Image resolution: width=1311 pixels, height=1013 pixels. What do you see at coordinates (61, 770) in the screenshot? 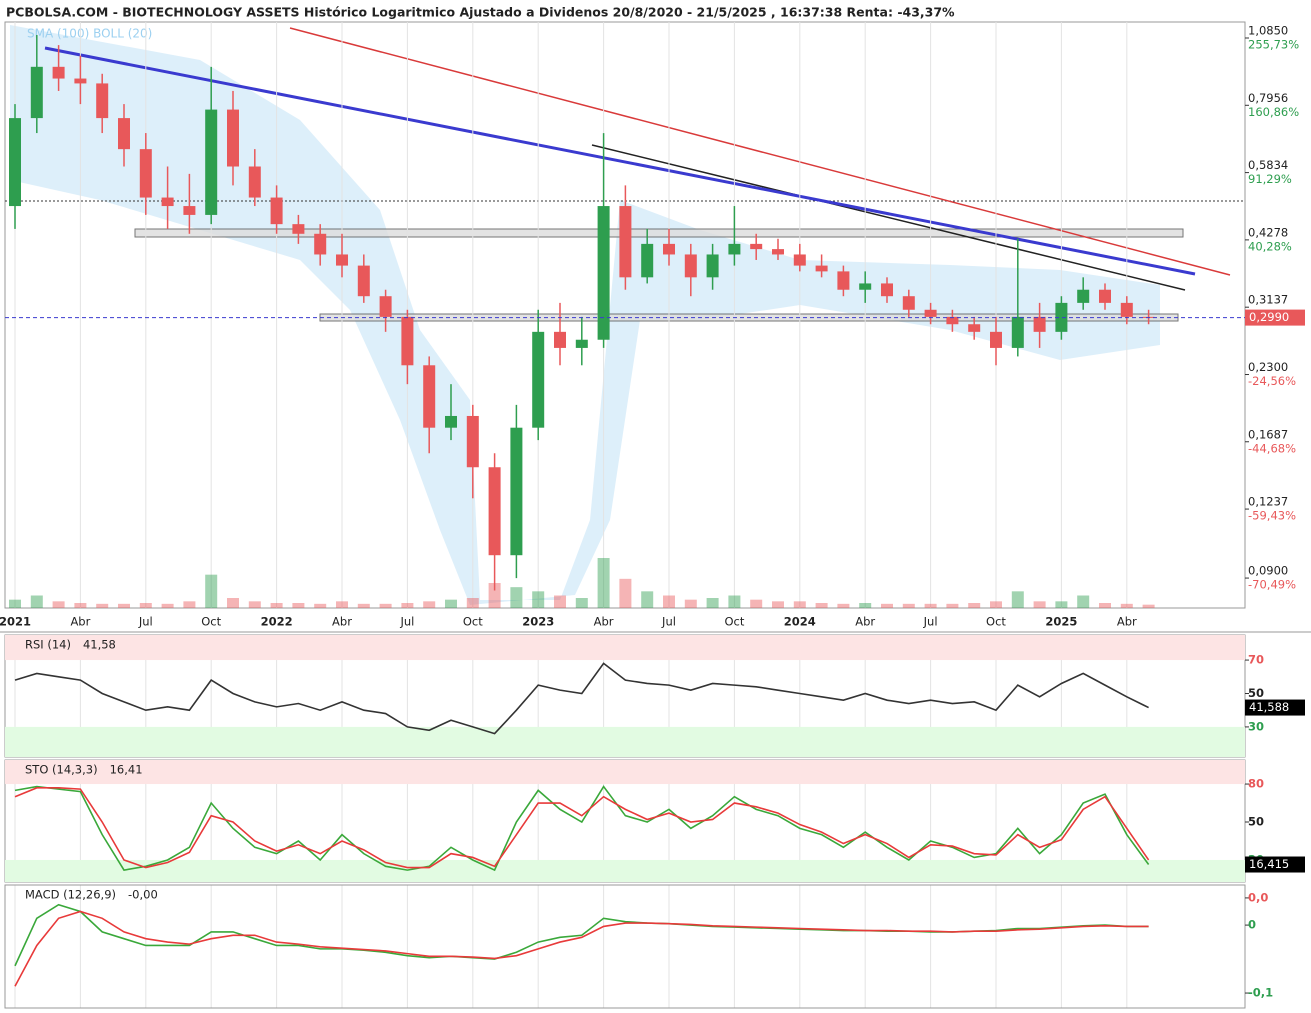
I see `panel-title: STO (14,3,3)` at bounding box center [61, 770].